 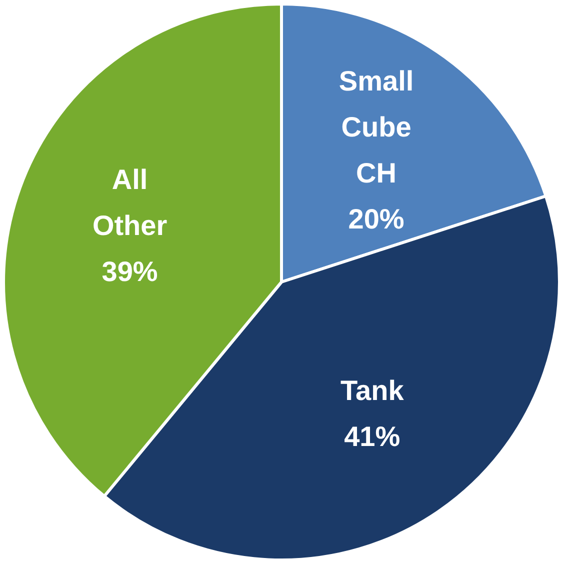 I want to click on slice-label: All Other, so click(x=130, y=203).